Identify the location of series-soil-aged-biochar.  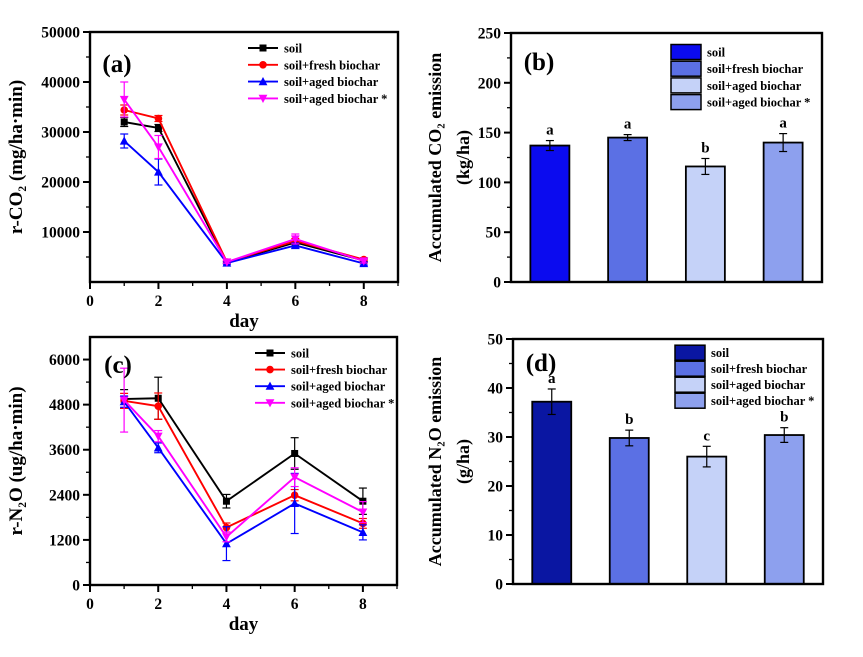
(244, 200).